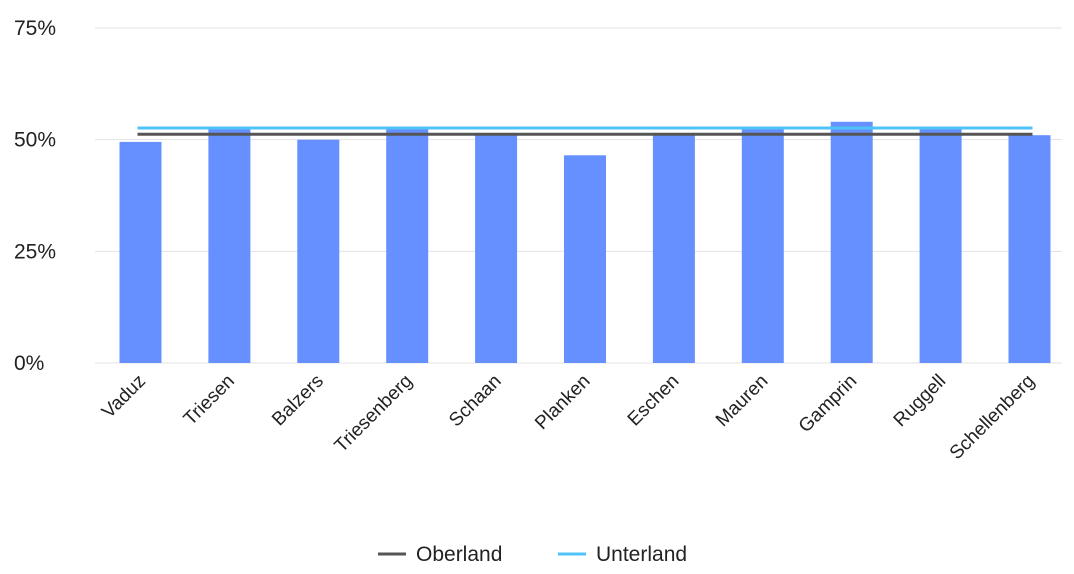 Image resolution: width=1074 pixels, height=574 pixels. What do you see at coordinates (29, 363) in the screenshot?
I see `y-tick-label: 0%` at bounding box center [29, 363].